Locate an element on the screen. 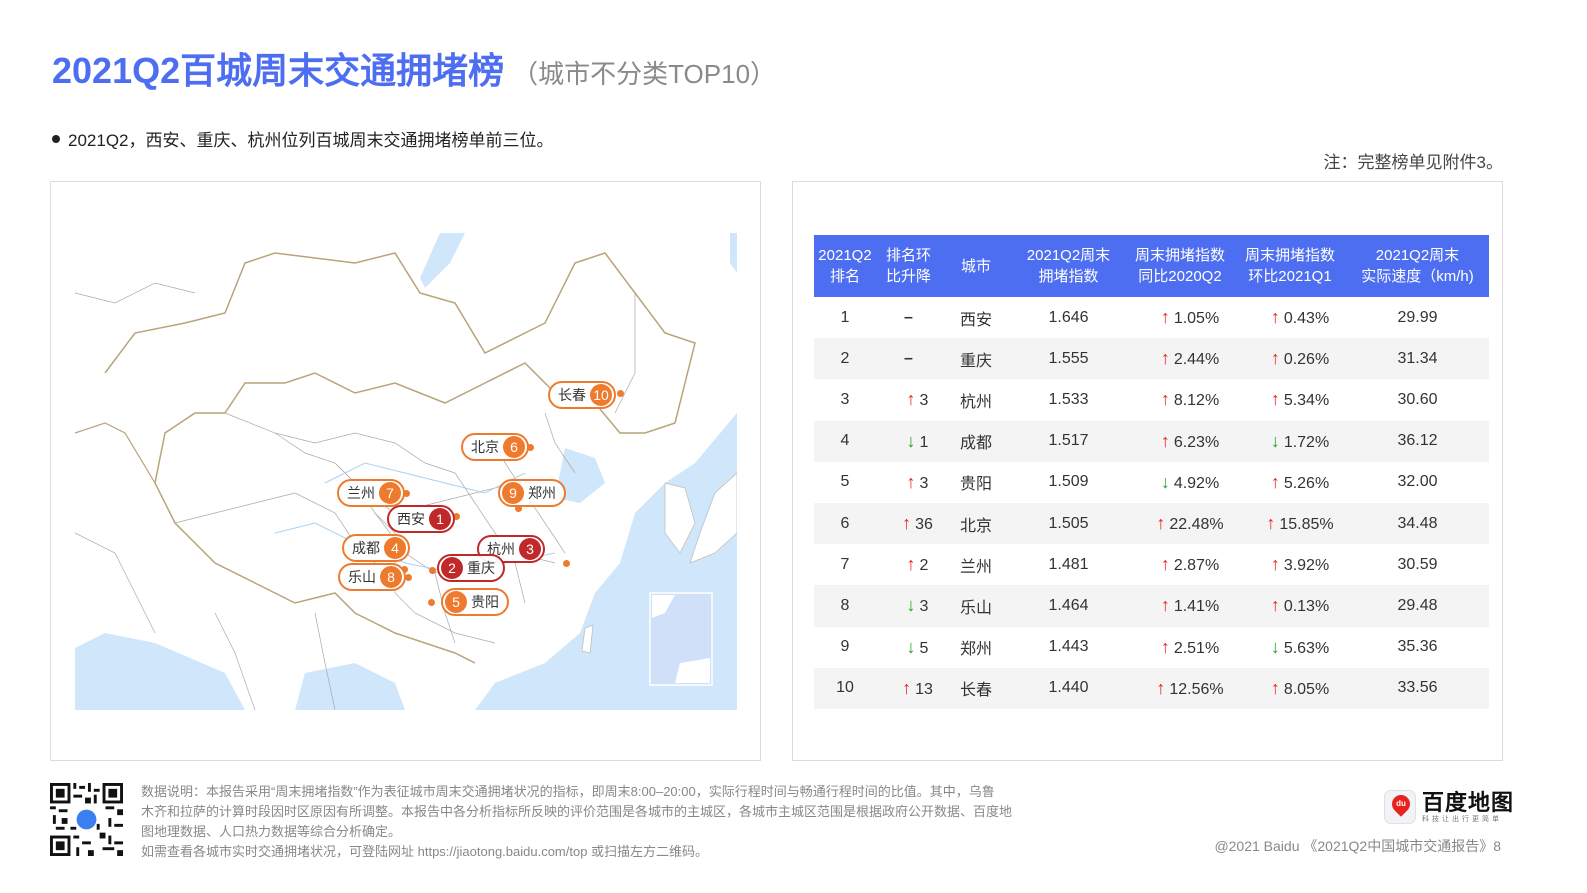  logo-name: 百度地图 is located at coordinates (1468, 802).